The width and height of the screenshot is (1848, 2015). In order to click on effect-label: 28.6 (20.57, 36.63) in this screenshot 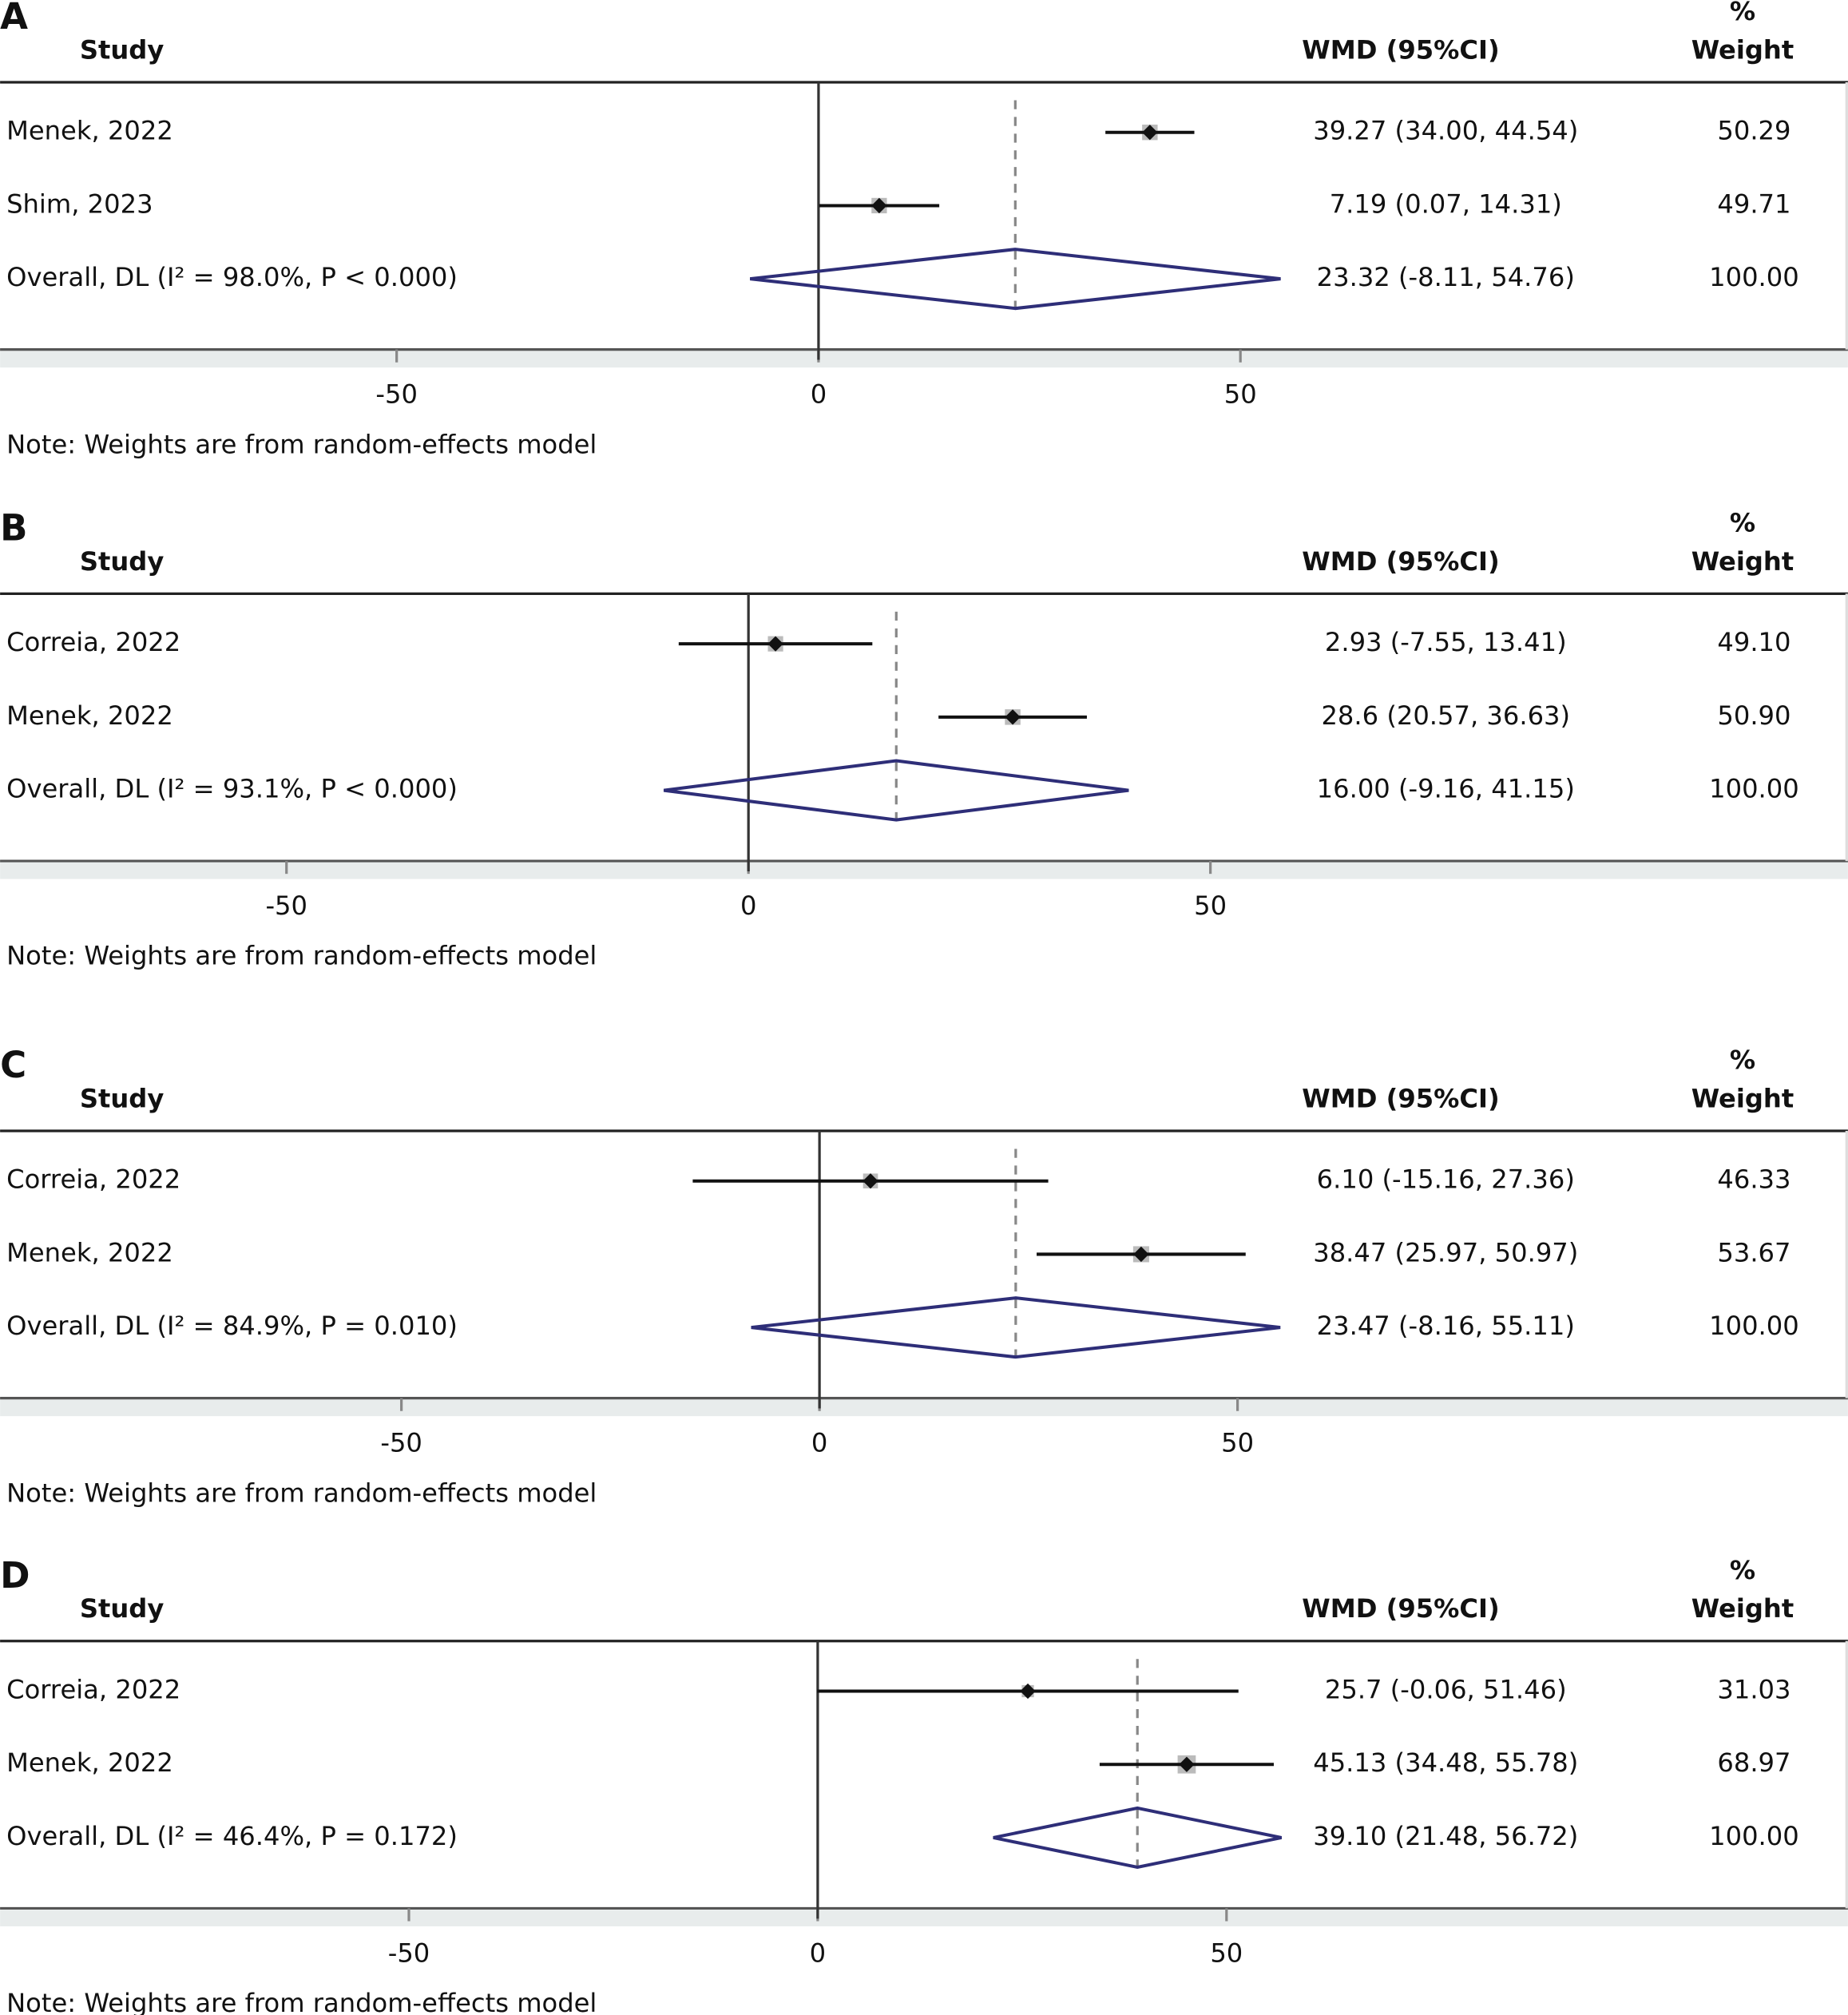, I will do `click(1445, 715)`.